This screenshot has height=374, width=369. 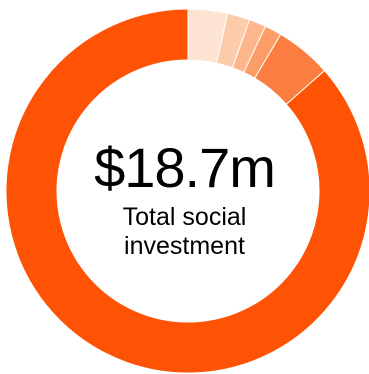 What do you see at coordinates (184, 217) in the screenshot?
I see `caption-line-1: Total social` at bounding box center [184, 217].